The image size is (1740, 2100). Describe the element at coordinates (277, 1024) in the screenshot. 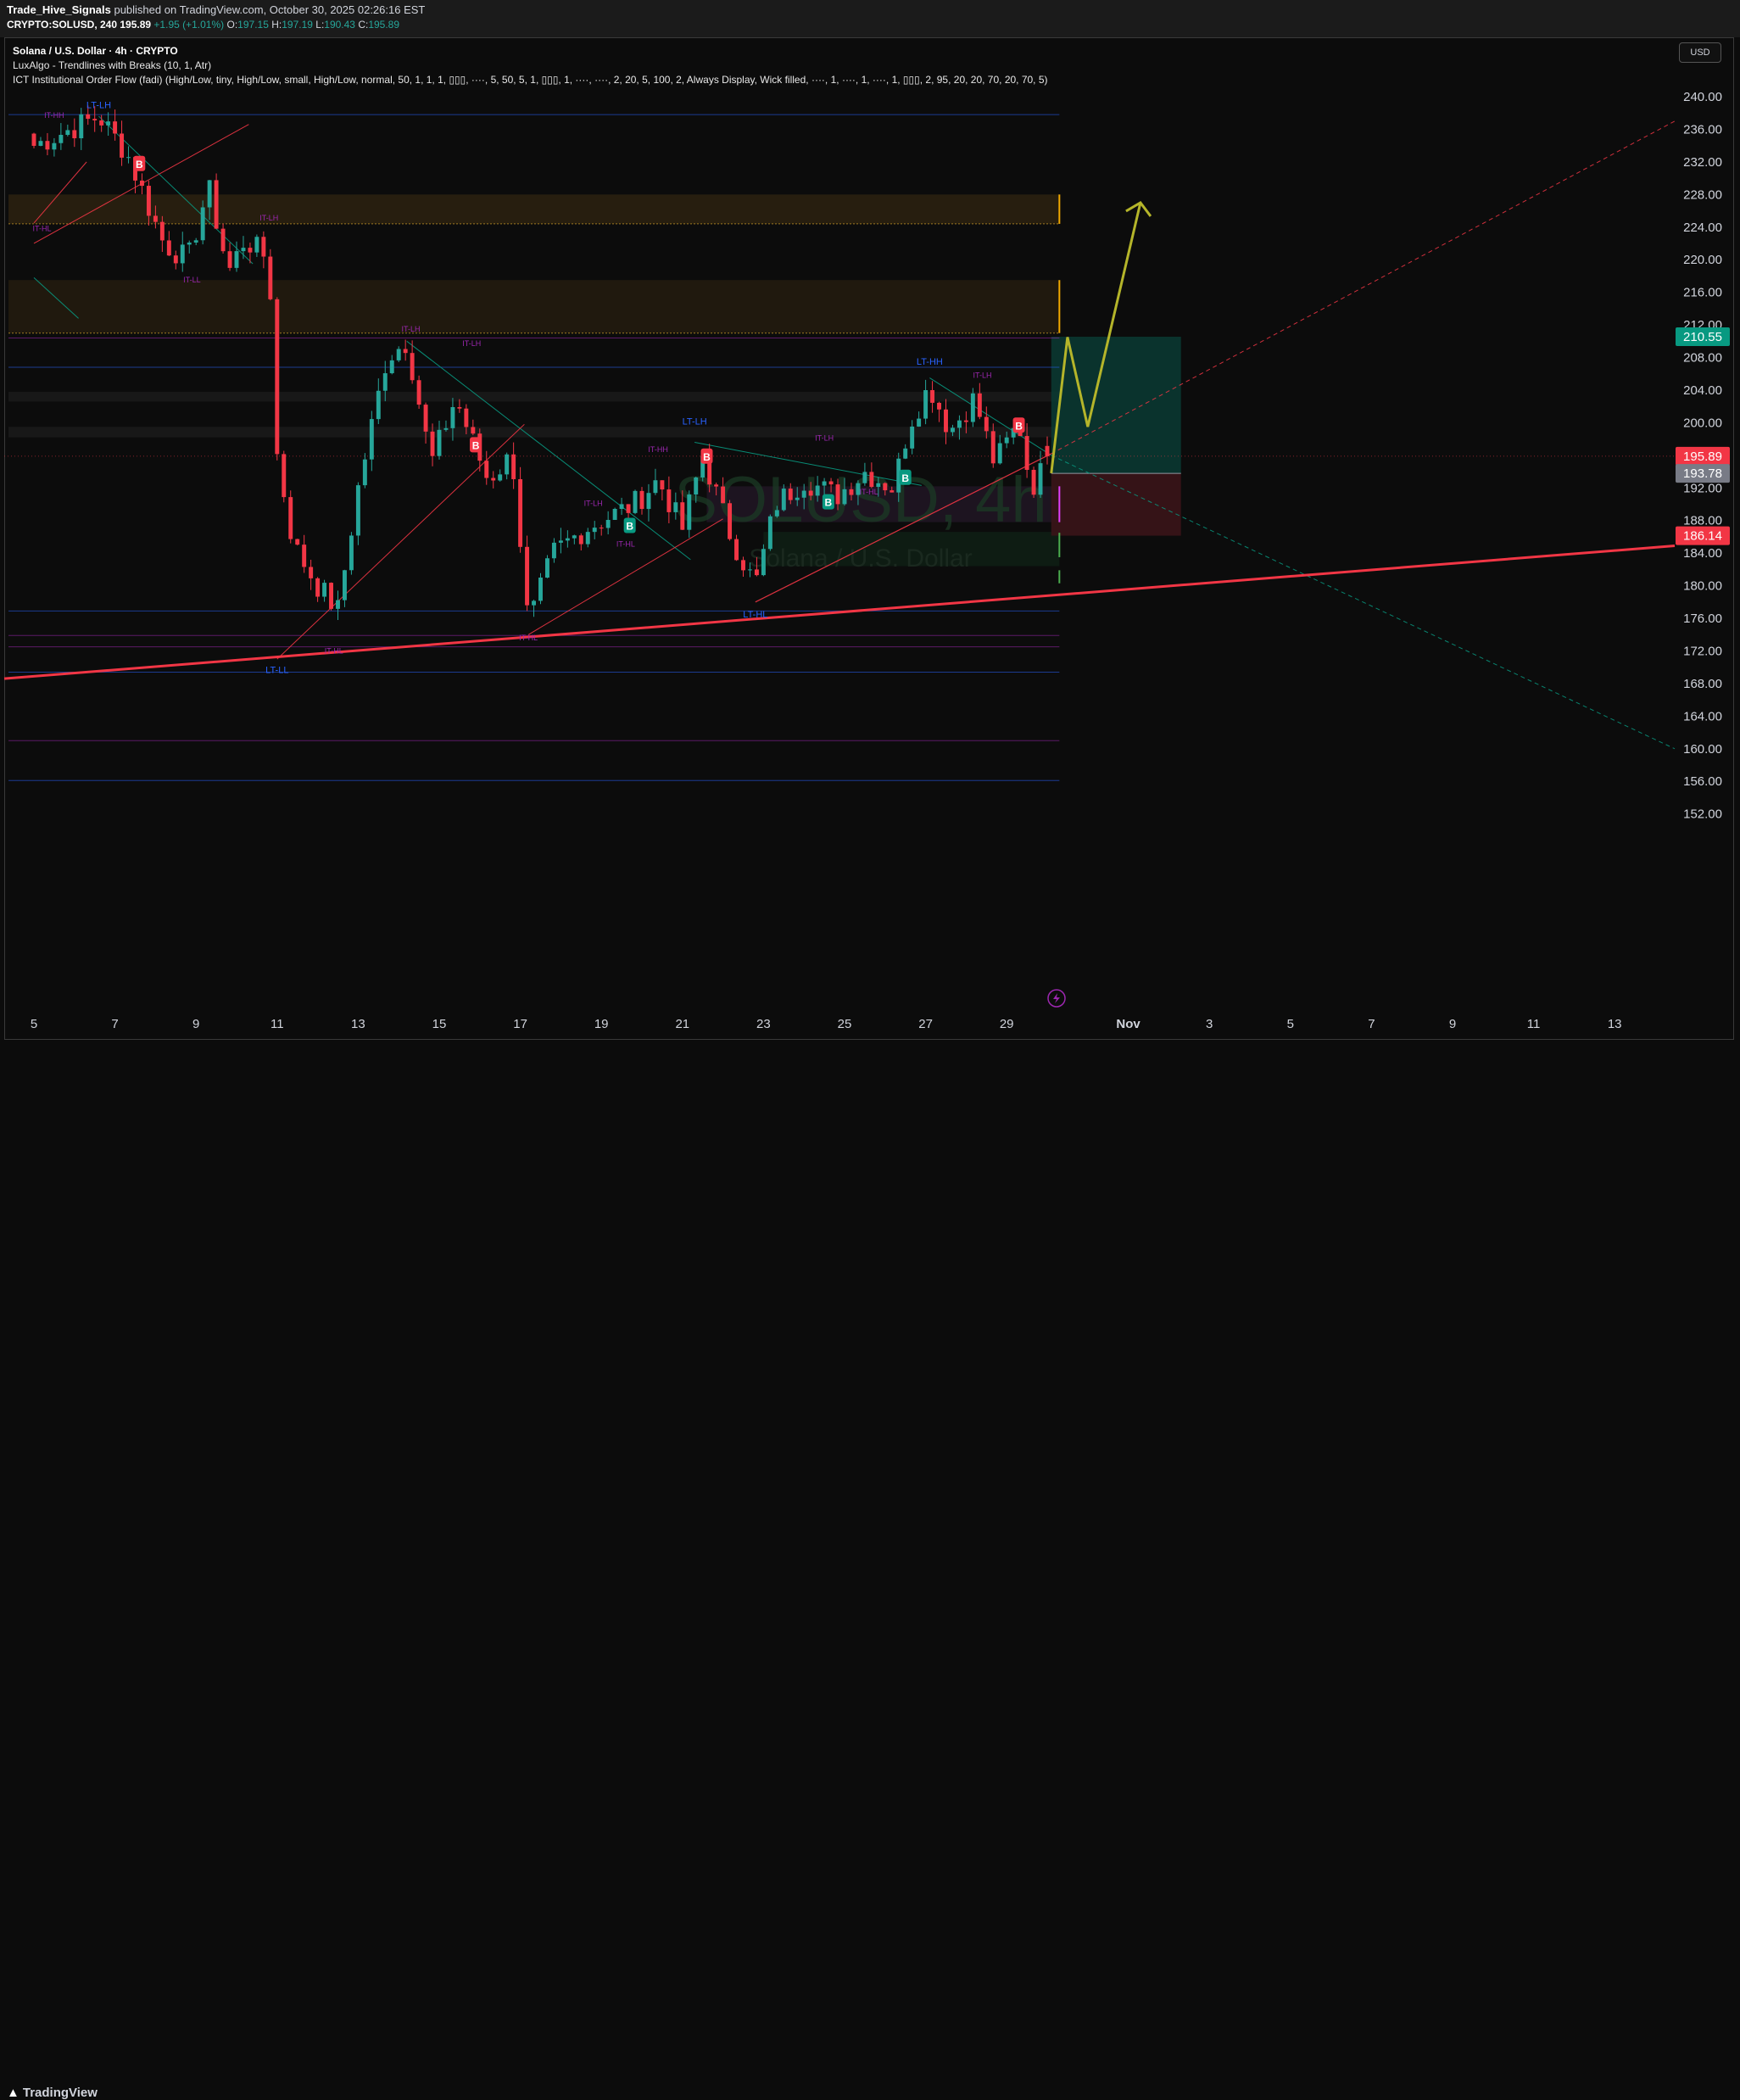

I see `x-tick-label: 11` at that location.